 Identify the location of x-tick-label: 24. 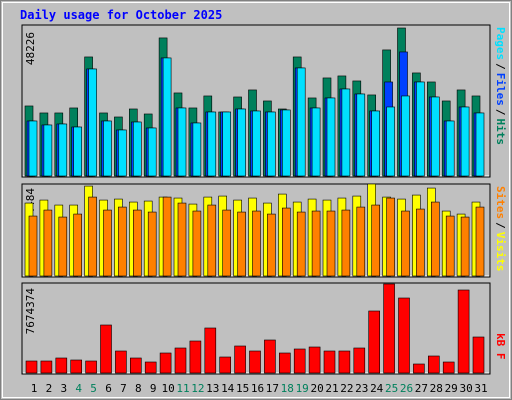
(377, 388).